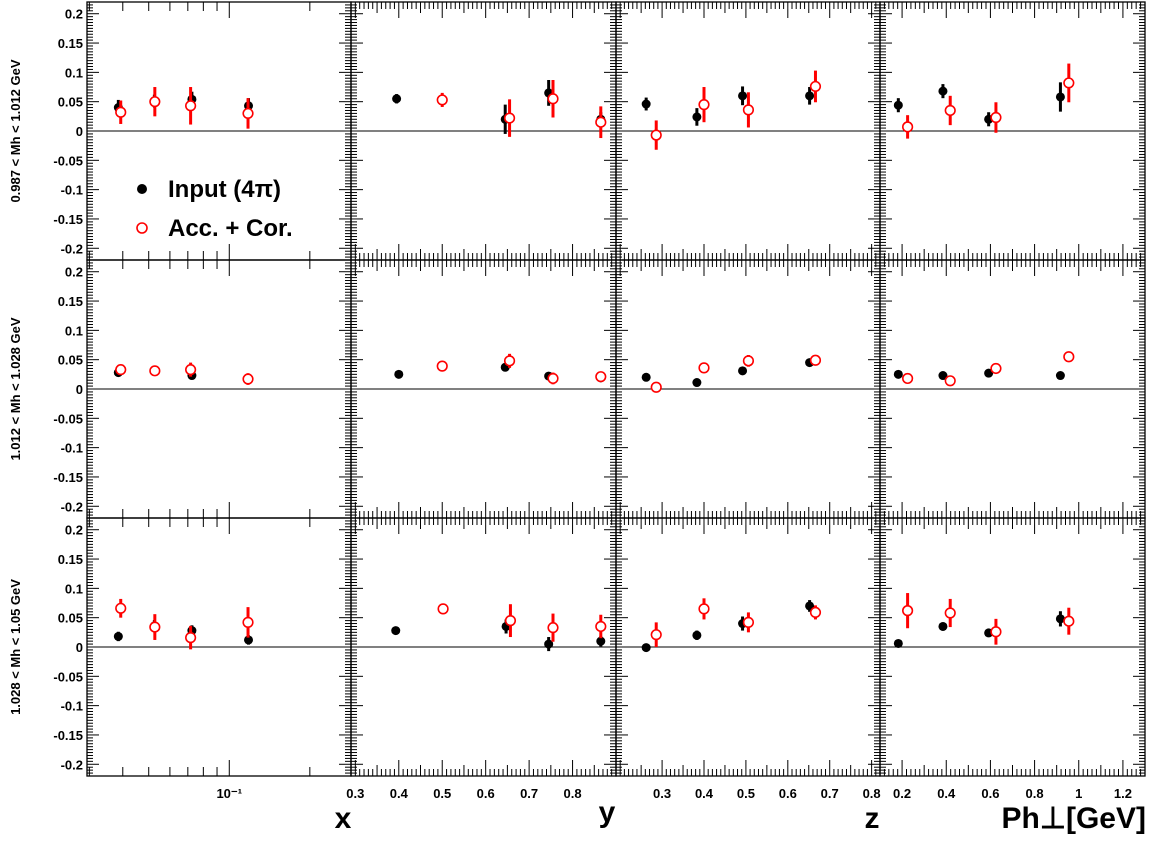 The image size is (1167, 846). What do you see at coordinates (229, 793) in the screenshot?
I see `x-tick-label: 10⁻¹` at bounding box center [229, 793].